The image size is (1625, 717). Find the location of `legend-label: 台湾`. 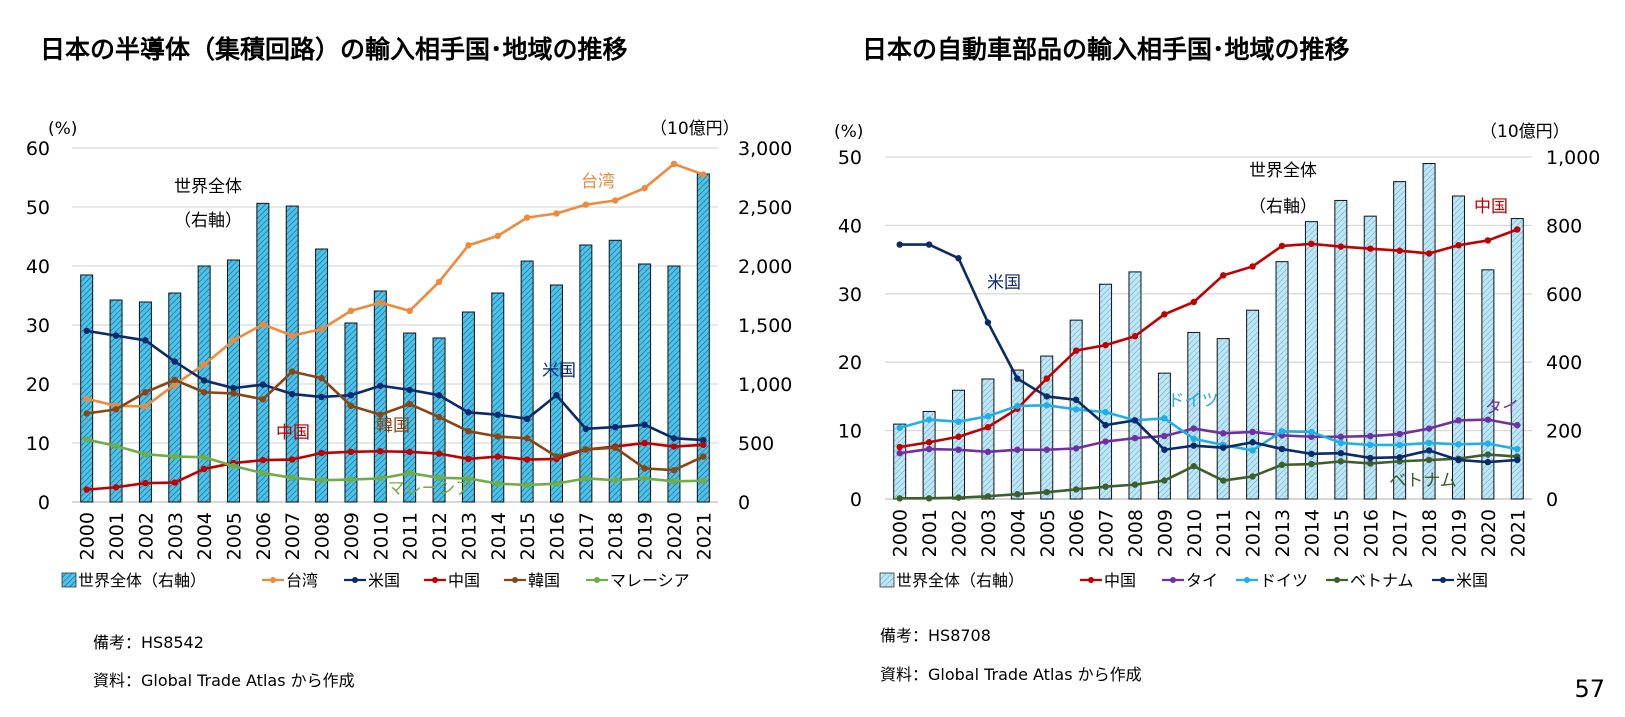

legend-label: 台湾 is located at coordinates (302, 580).